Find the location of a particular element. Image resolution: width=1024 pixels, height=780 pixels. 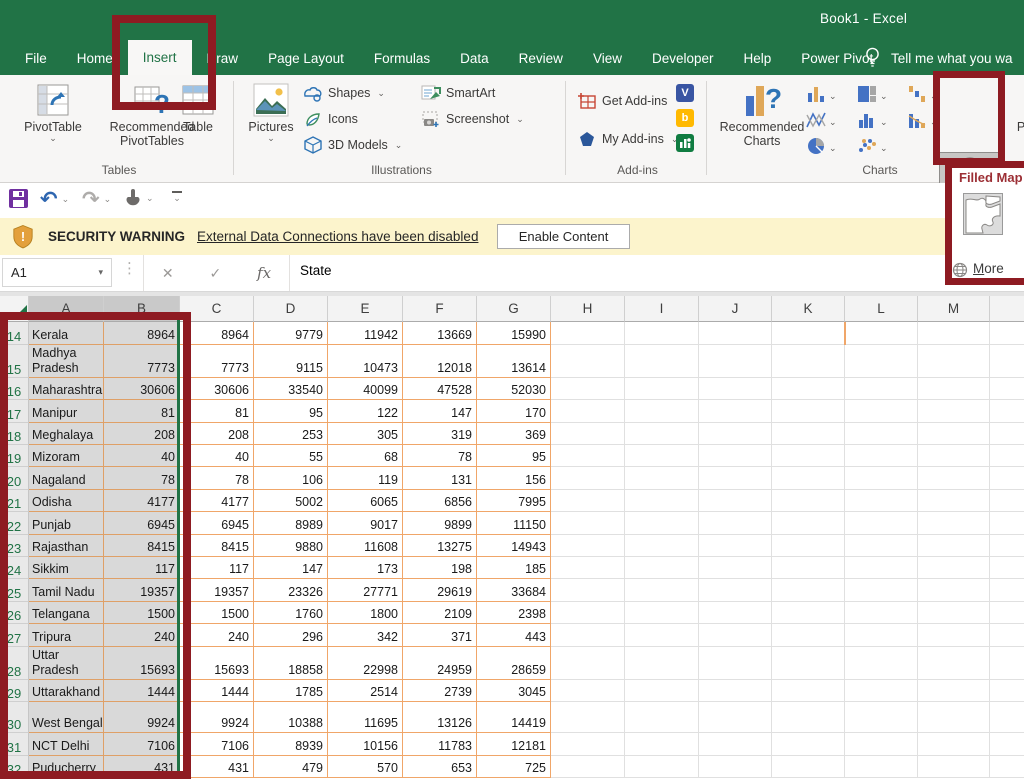

cell-A29: Uttarakhand is located at coordinates (66, 691).